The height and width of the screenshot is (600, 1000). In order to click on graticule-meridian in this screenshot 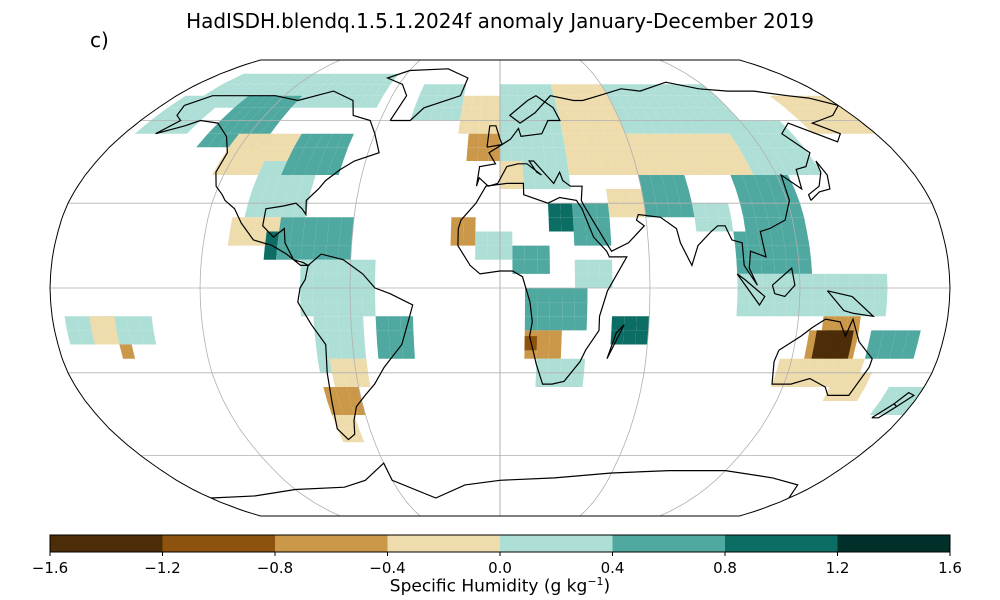, I will do `click(270, 288)`.